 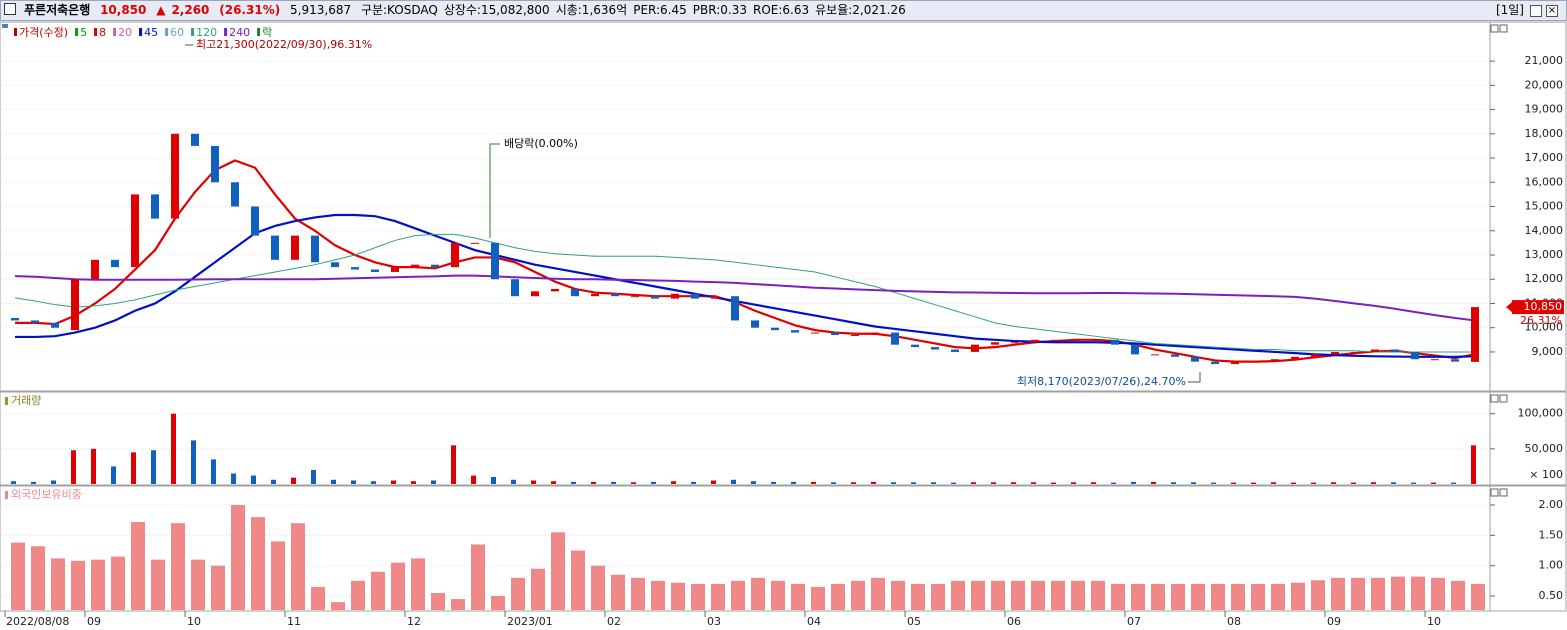 I want to click on change-sign: ▲, so click(x=161, y=10).